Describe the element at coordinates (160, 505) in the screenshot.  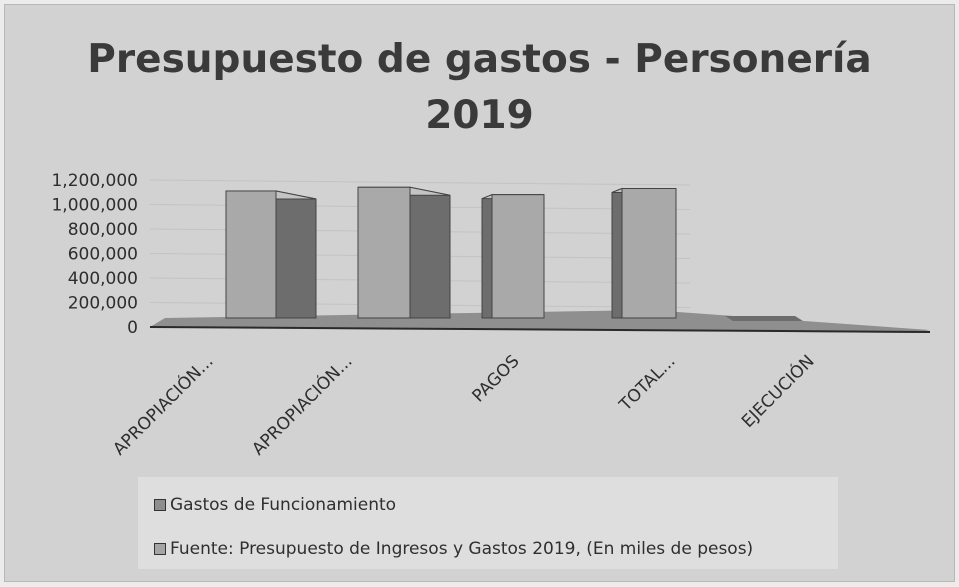
I see `legend-swatch-series` at that location.